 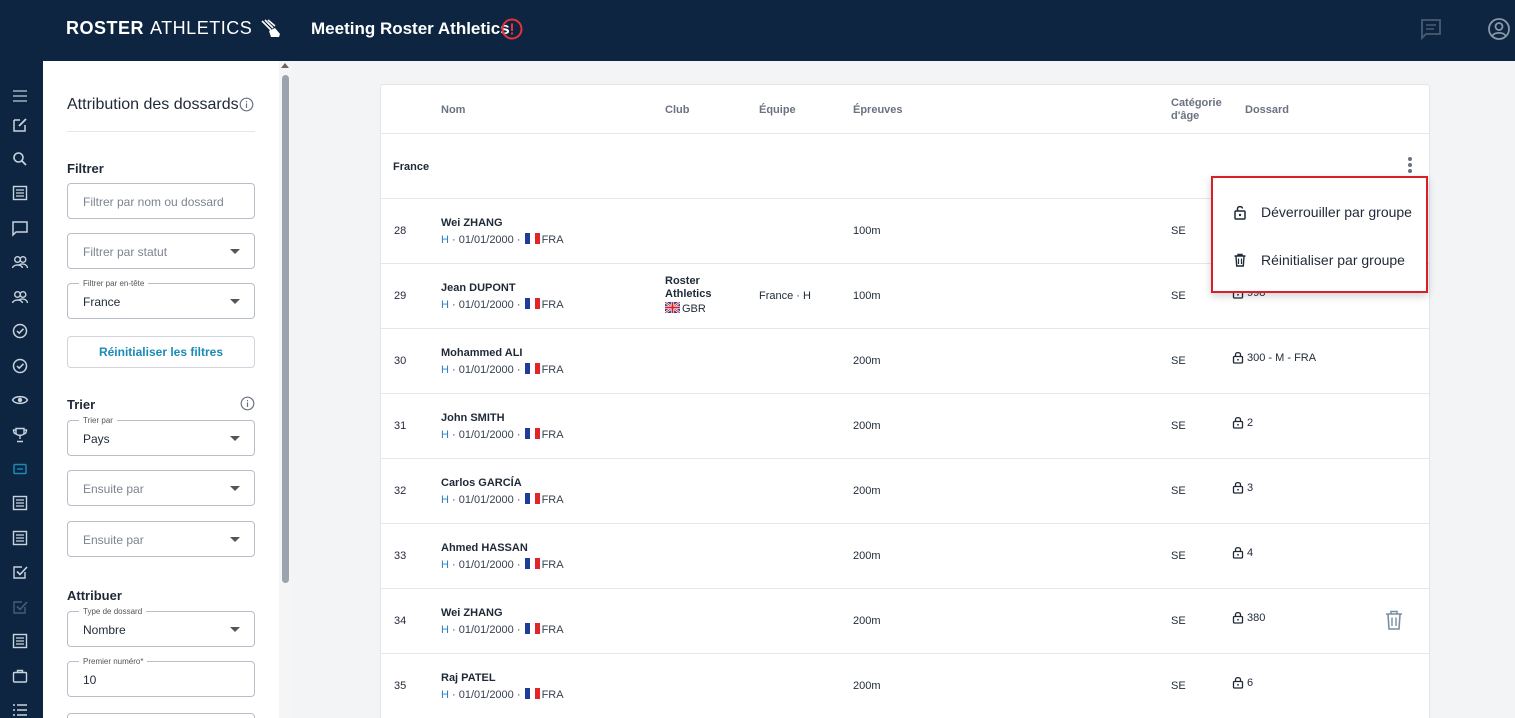 I want to click on table-row: 31 John SMITH H · 01/01/2000 · FRA 200m SE 2, so click(x=905, y=426).